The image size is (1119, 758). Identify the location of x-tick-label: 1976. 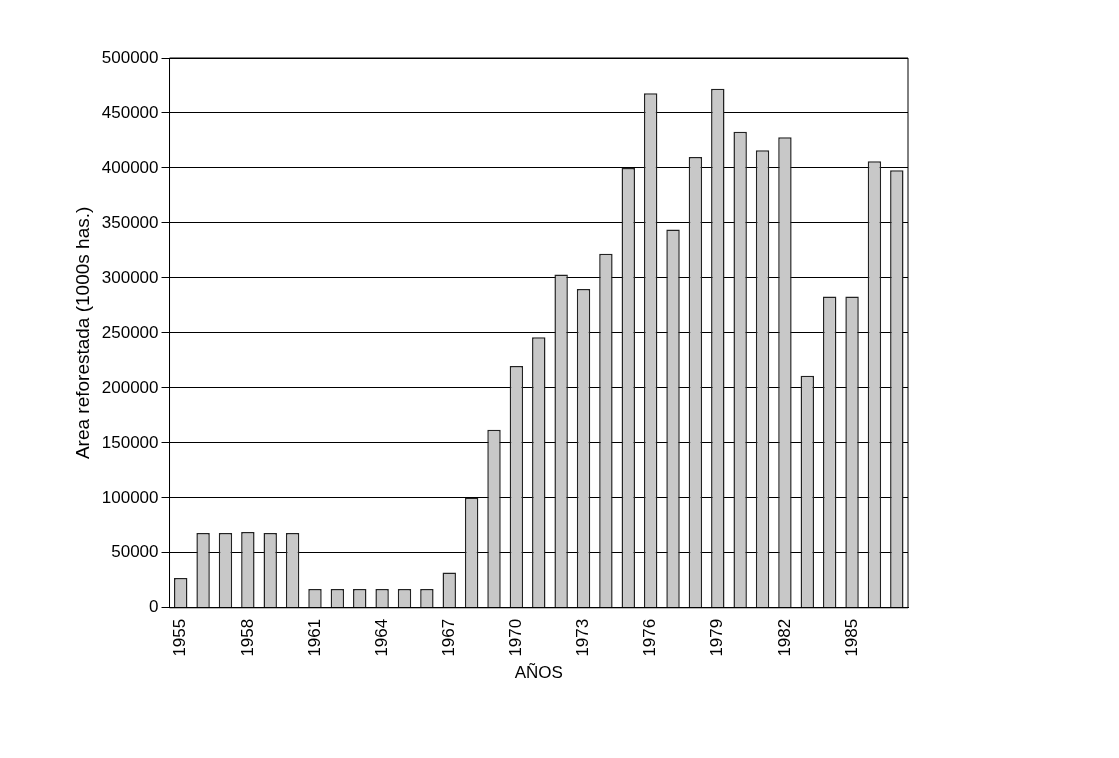
(650, 637).